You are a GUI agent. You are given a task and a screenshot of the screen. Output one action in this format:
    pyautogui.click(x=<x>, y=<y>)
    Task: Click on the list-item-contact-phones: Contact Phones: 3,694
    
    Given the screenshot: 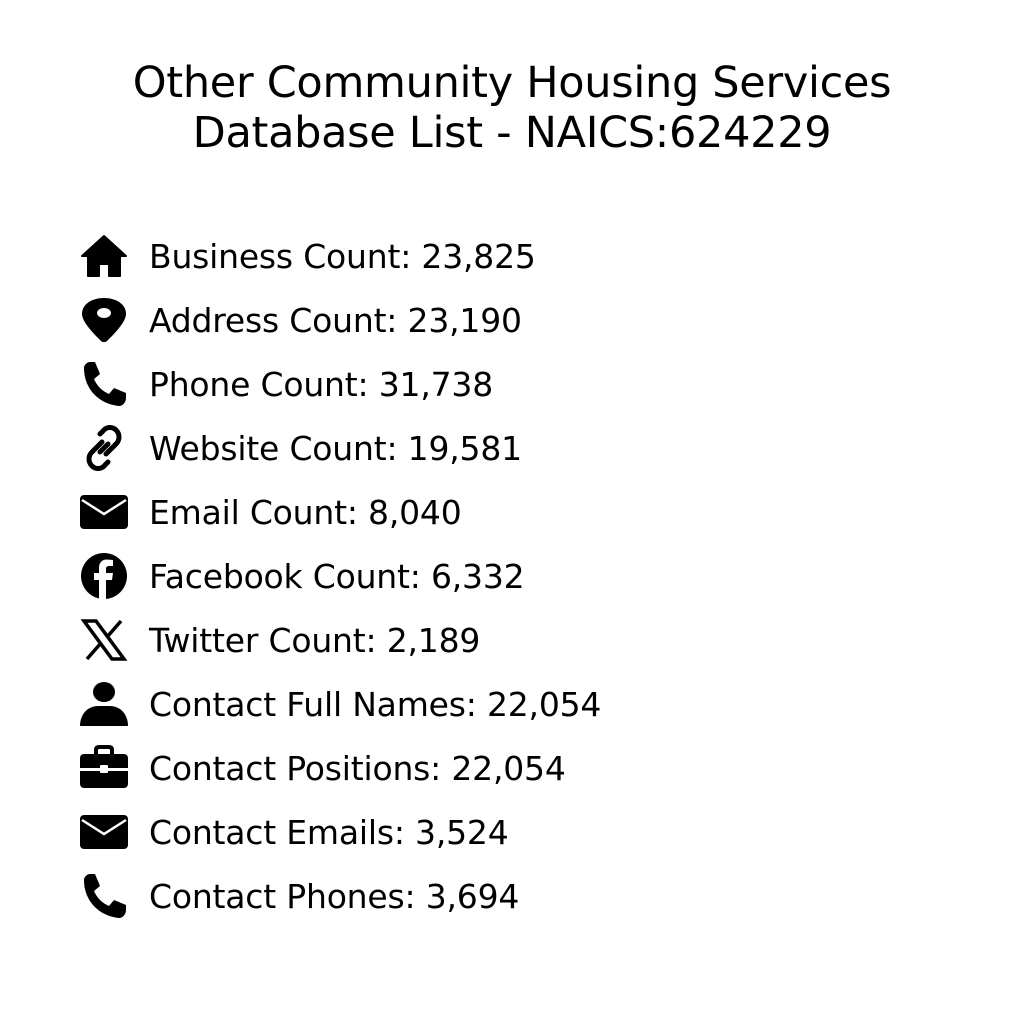 What is the action you would take?
    pyautogui.click(x=340, y=896)
    